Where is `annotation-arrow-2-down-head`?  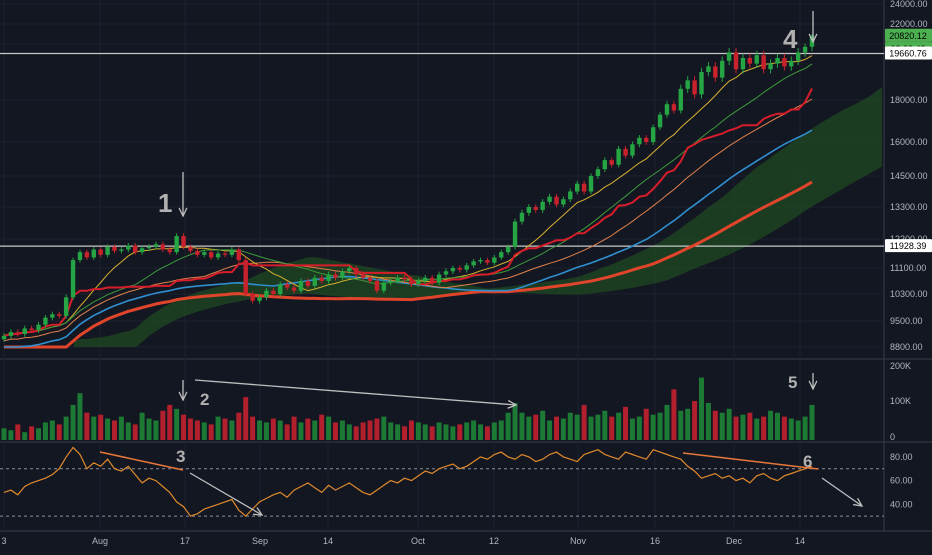
annotation-arrow-2-down-head is located at coordinates (183, 396).